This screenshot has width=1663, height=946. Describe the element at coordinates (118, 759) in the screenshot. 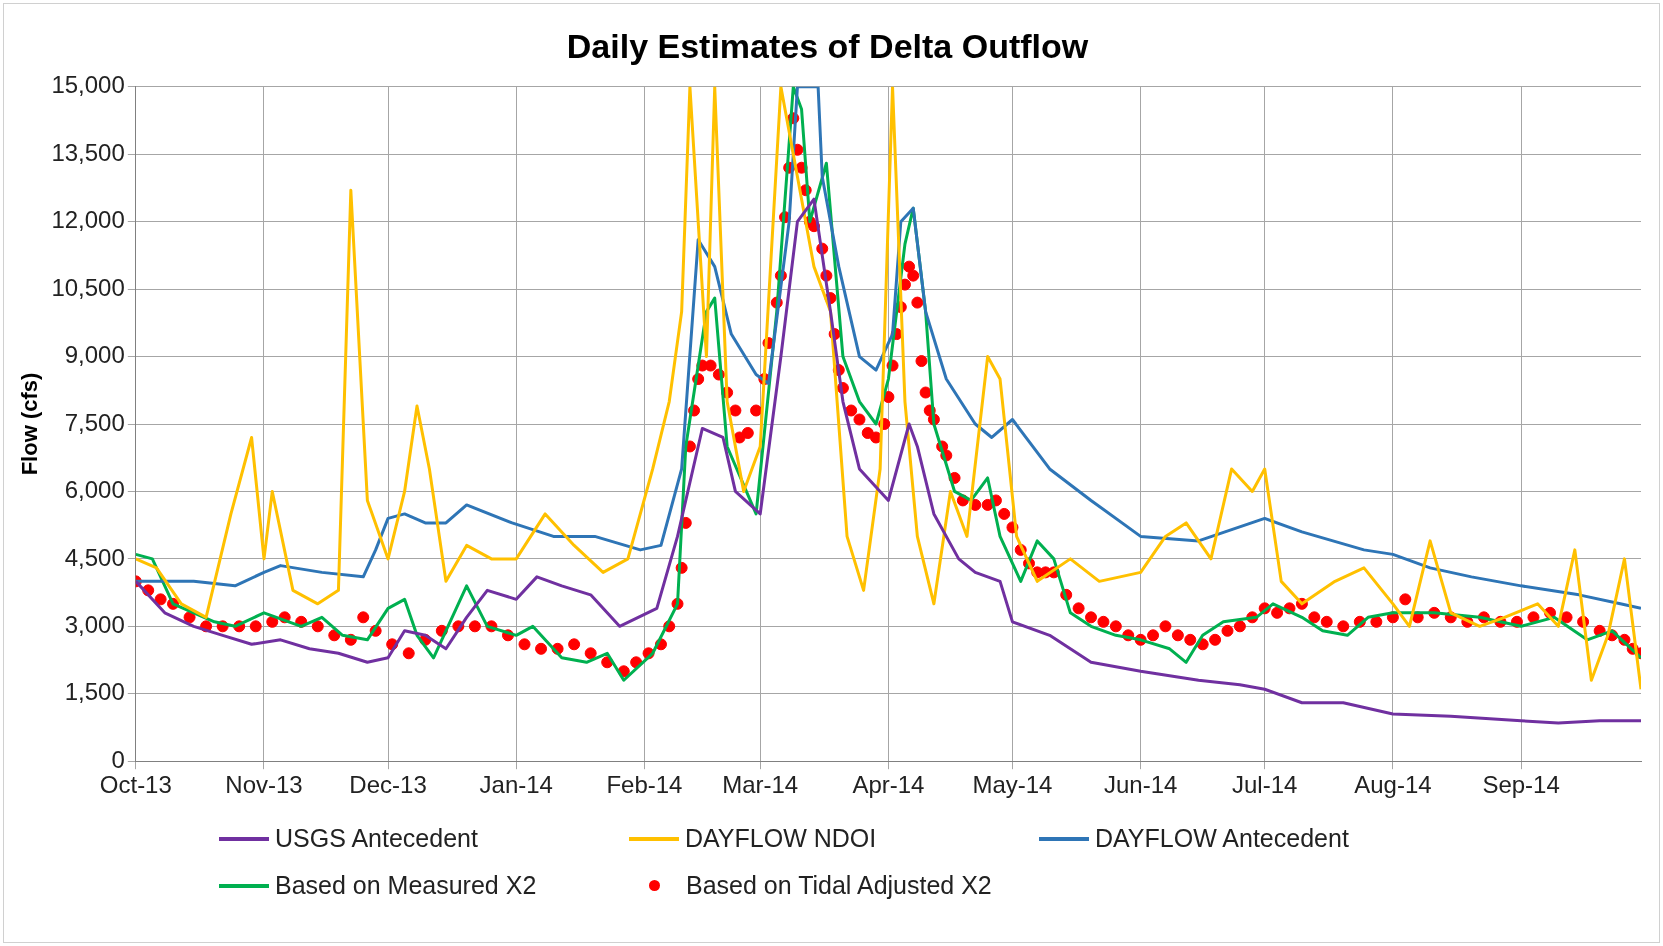

I see `y-tick-label: 0` at that location.